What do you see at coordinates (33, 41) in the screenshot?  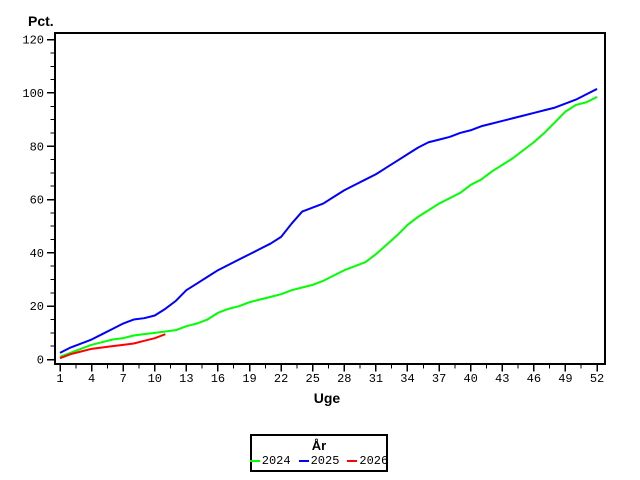 I see `y-tick-label: 120` at bounding box center [33, 41].